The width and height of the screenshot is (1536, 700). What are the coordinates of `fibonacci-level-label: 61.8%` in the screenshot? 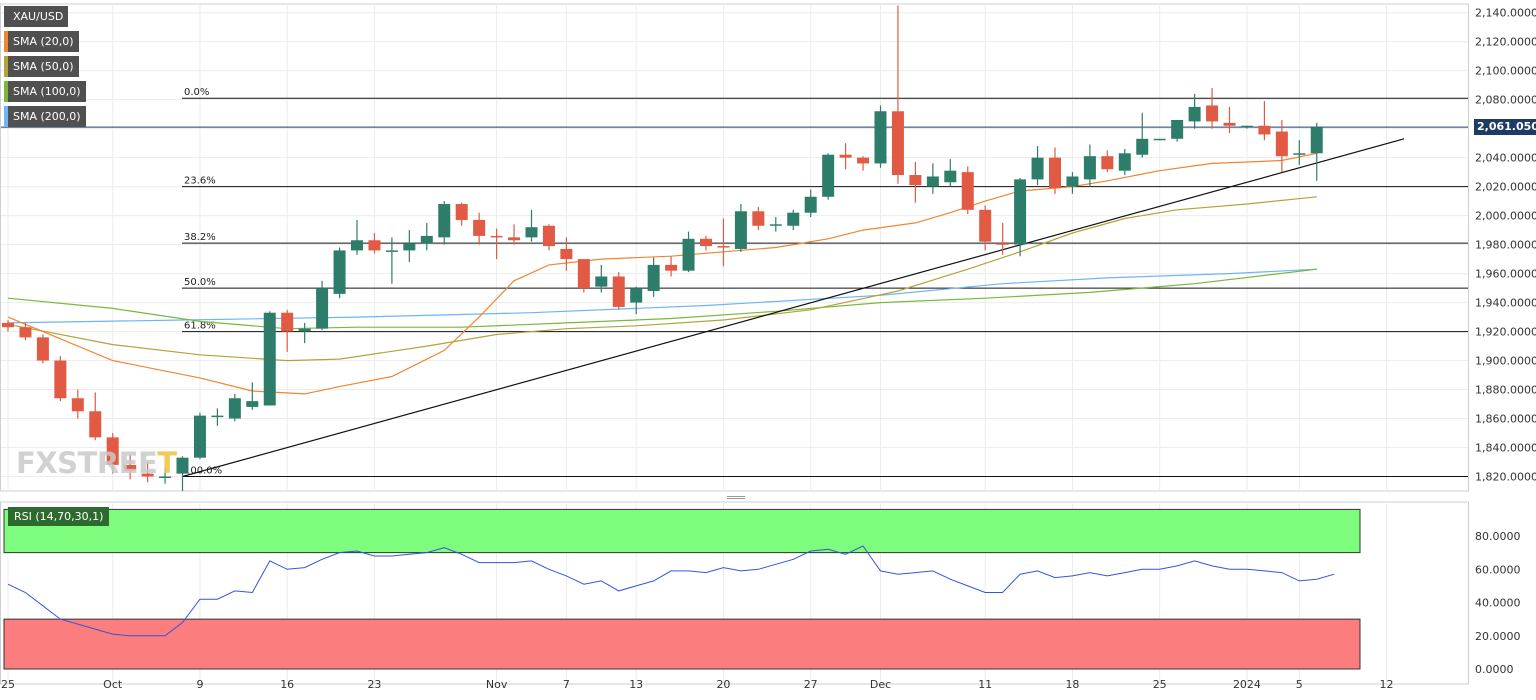 It's located at (200, 326).